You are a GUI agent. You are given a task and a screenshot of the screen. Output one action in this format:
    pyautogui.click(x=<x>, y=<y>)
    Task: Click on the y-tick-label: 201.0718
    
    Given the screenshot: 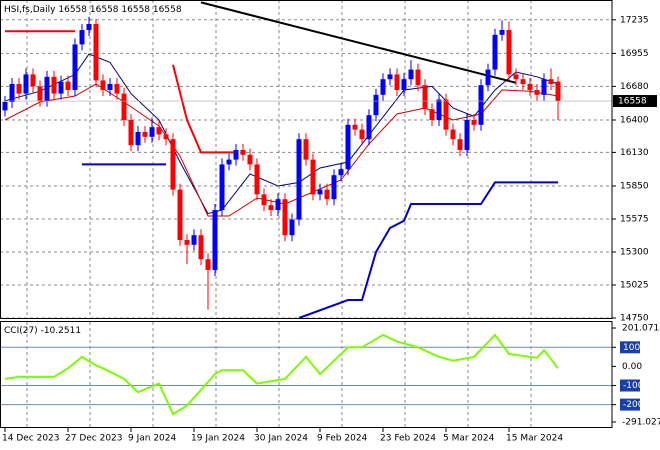 What is the action you would take?
    pyautogui.click(x=641, y=329)
    